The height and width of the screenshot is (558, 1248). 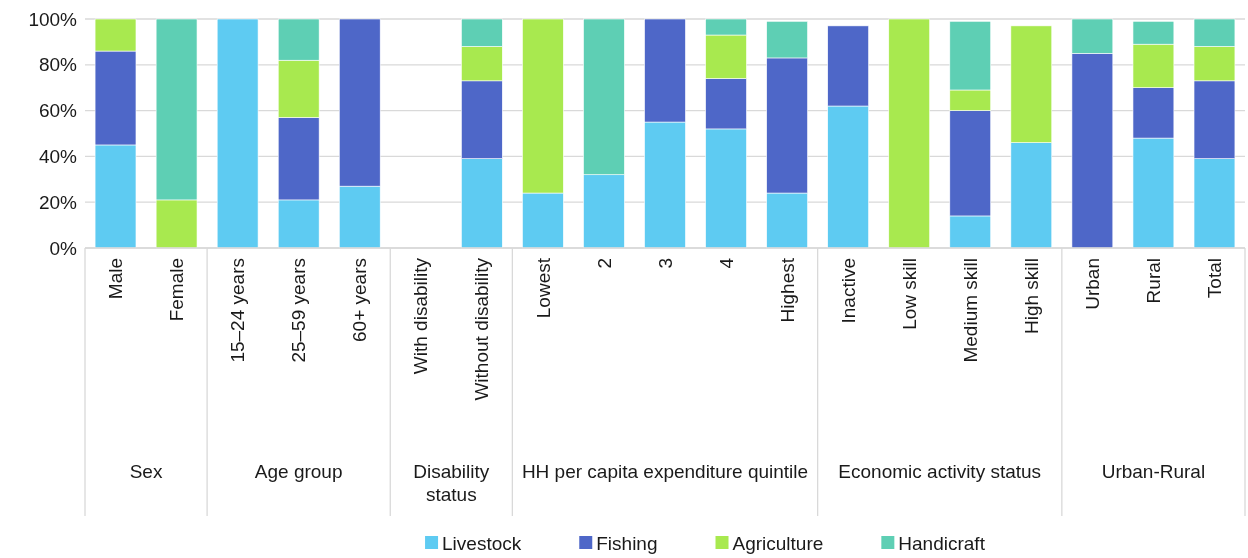 What do you see at coordinates (627, 543) in the screenshot?
I see `legend-label: Fishing` at bounding box center [627, 543].